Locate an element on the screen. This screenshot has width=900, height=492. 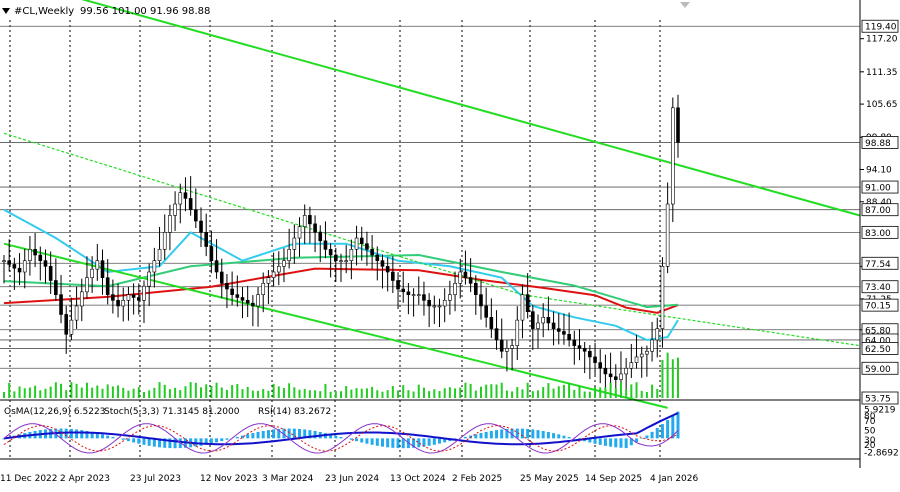
level-label: 73.40 is located at coordinates (878, 288).